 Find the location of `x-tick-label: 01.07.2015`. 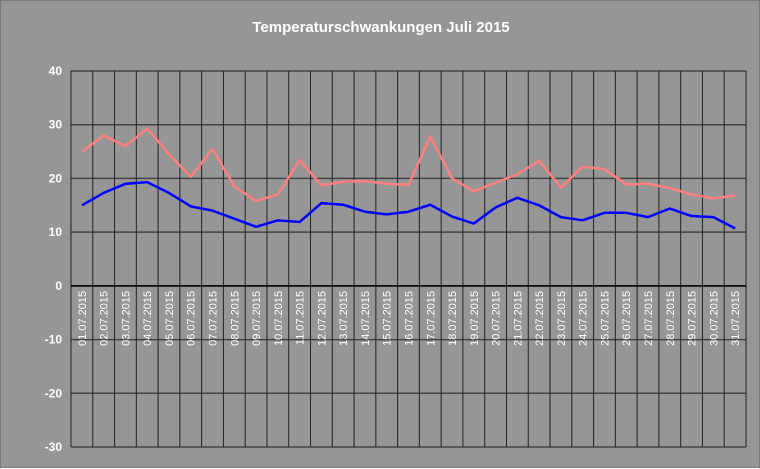

x-tick-label: 01.07.2015 is located at coordinates (83, 318).